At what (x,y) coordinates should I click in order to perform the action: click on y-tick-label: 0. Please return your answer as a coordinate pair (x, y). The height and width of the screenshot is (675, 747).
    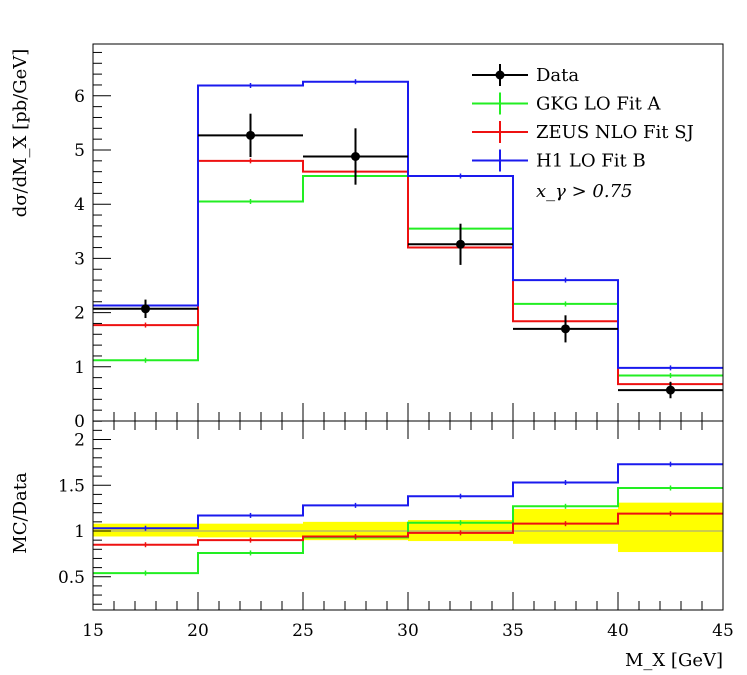
    Looking at the image, I should click on (79, 422).